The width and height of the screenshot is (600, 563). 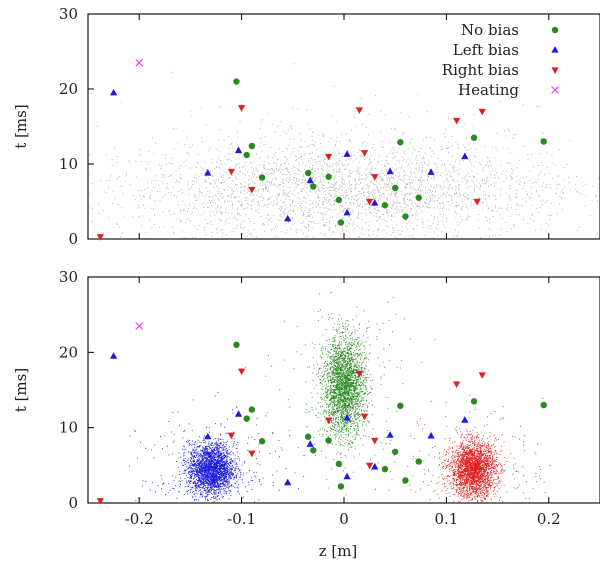 What do you see at coordinates (462, 448) in the screenshot?
I see `cluster-right-bias` at bounding box center [462, 448].